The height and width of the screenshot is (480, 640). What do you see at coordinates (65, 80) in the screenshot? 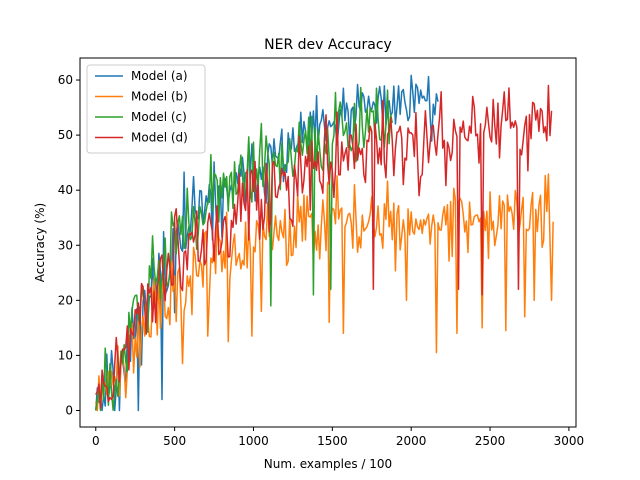
I see `y-tick-label: 60` at bounding box center [65, 80].